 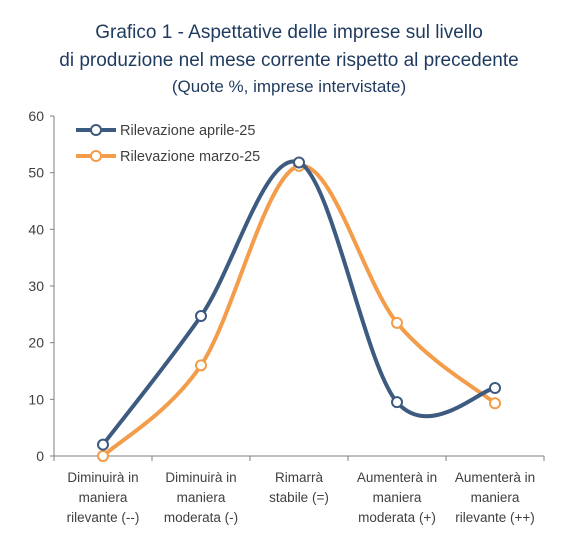 I want to click on y-tick-label: 20, so click(x=36, y=343).